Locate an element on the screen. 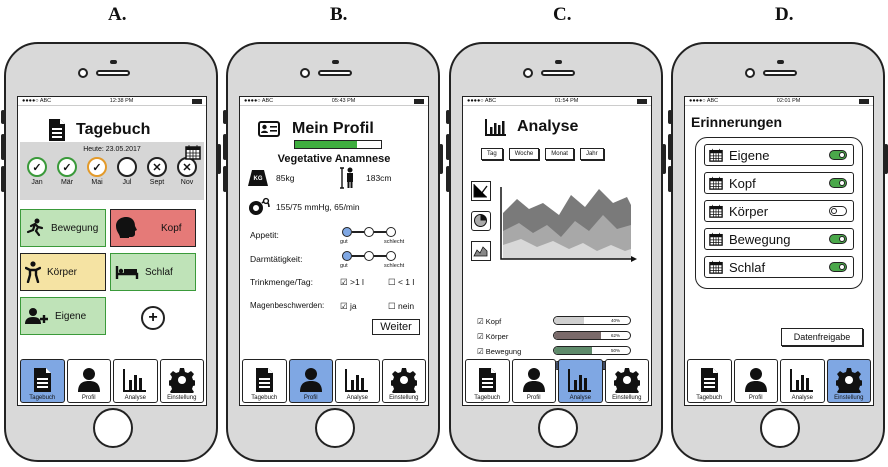  trinkmenge-label: Trinkmenge/Tag: is located at coordinates (281, 282).